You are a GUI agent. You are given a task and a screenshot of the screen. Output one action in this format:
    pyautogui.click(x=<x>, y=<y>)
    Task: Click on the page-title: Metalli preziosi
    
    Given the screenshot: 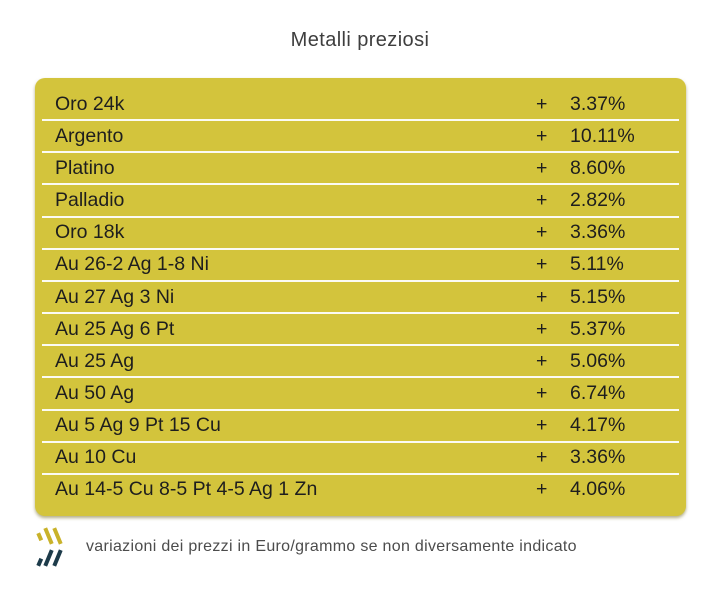 What is the action you would take?
    pyautogui.click(x=360, y=40)
    